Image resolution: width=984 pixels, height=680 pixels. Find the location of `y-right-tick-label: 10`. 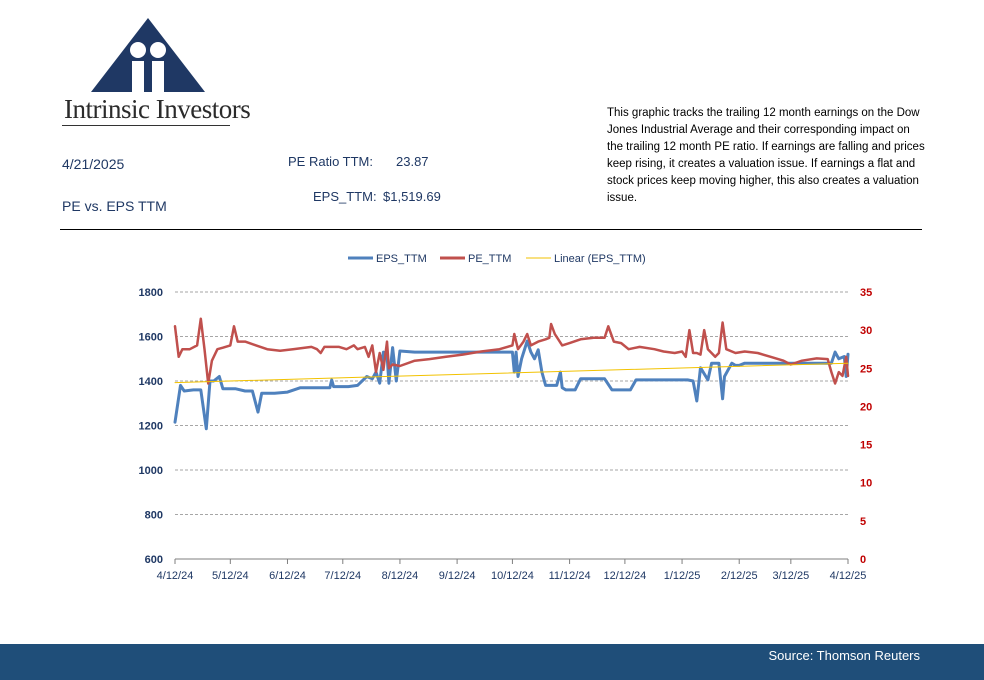

y-right-tick-label: 10 is located at coordinates (866, 484).